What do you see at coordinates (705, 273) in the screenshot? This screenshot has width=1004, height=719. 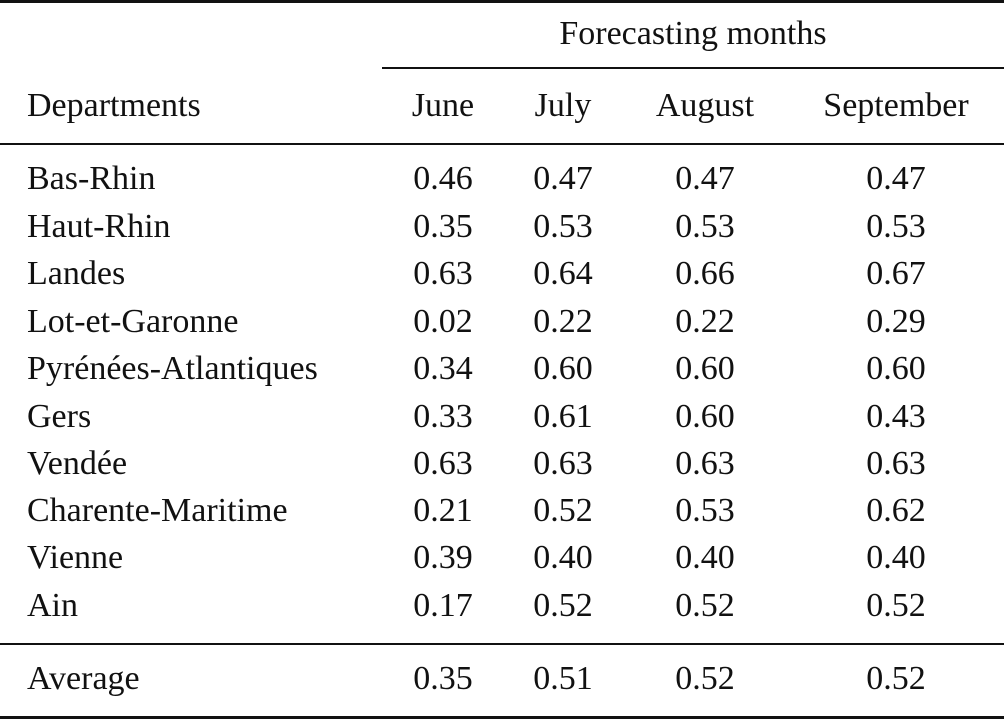 I see `row-value-august: 0.66` at bounding box center [705, 273].